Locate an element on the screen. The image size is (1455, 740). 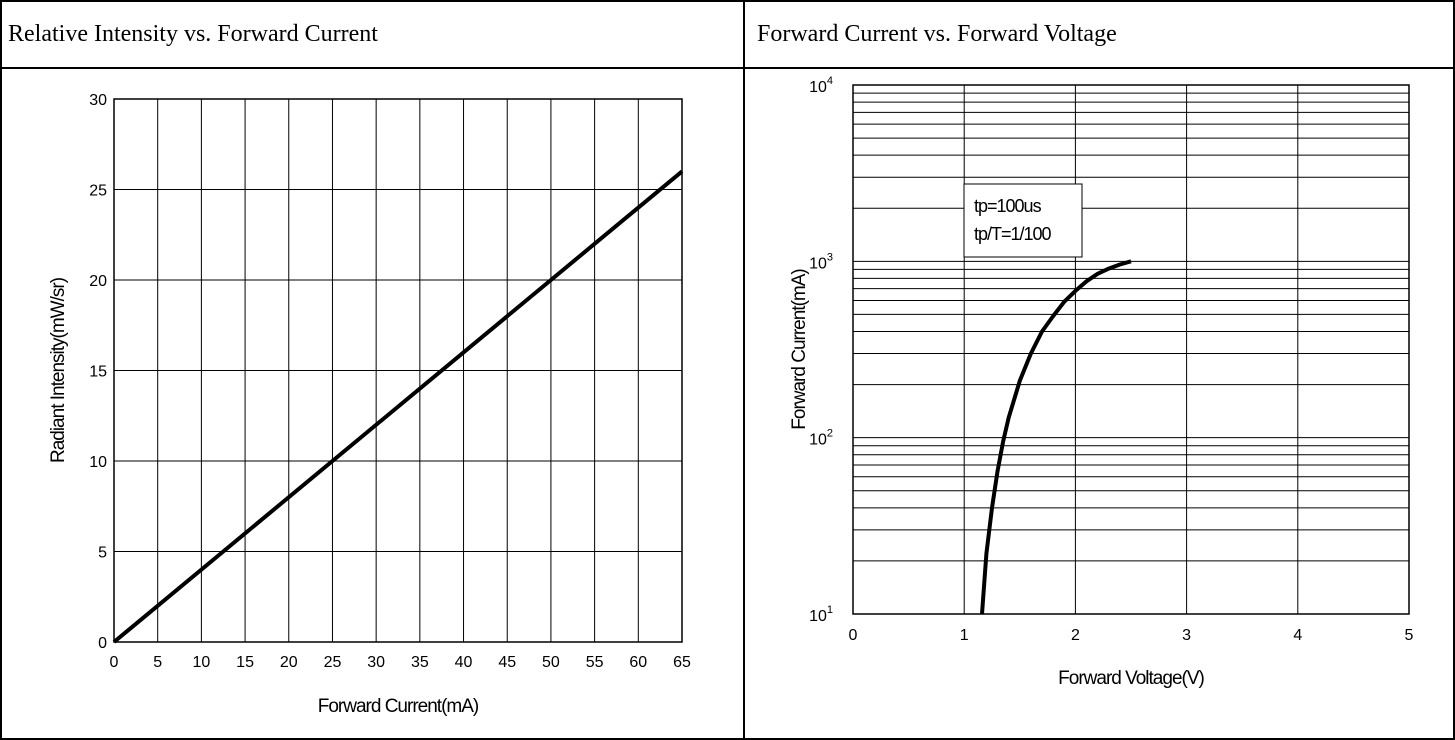
y-tick-label: 5 is located at coordinates (102, 553).